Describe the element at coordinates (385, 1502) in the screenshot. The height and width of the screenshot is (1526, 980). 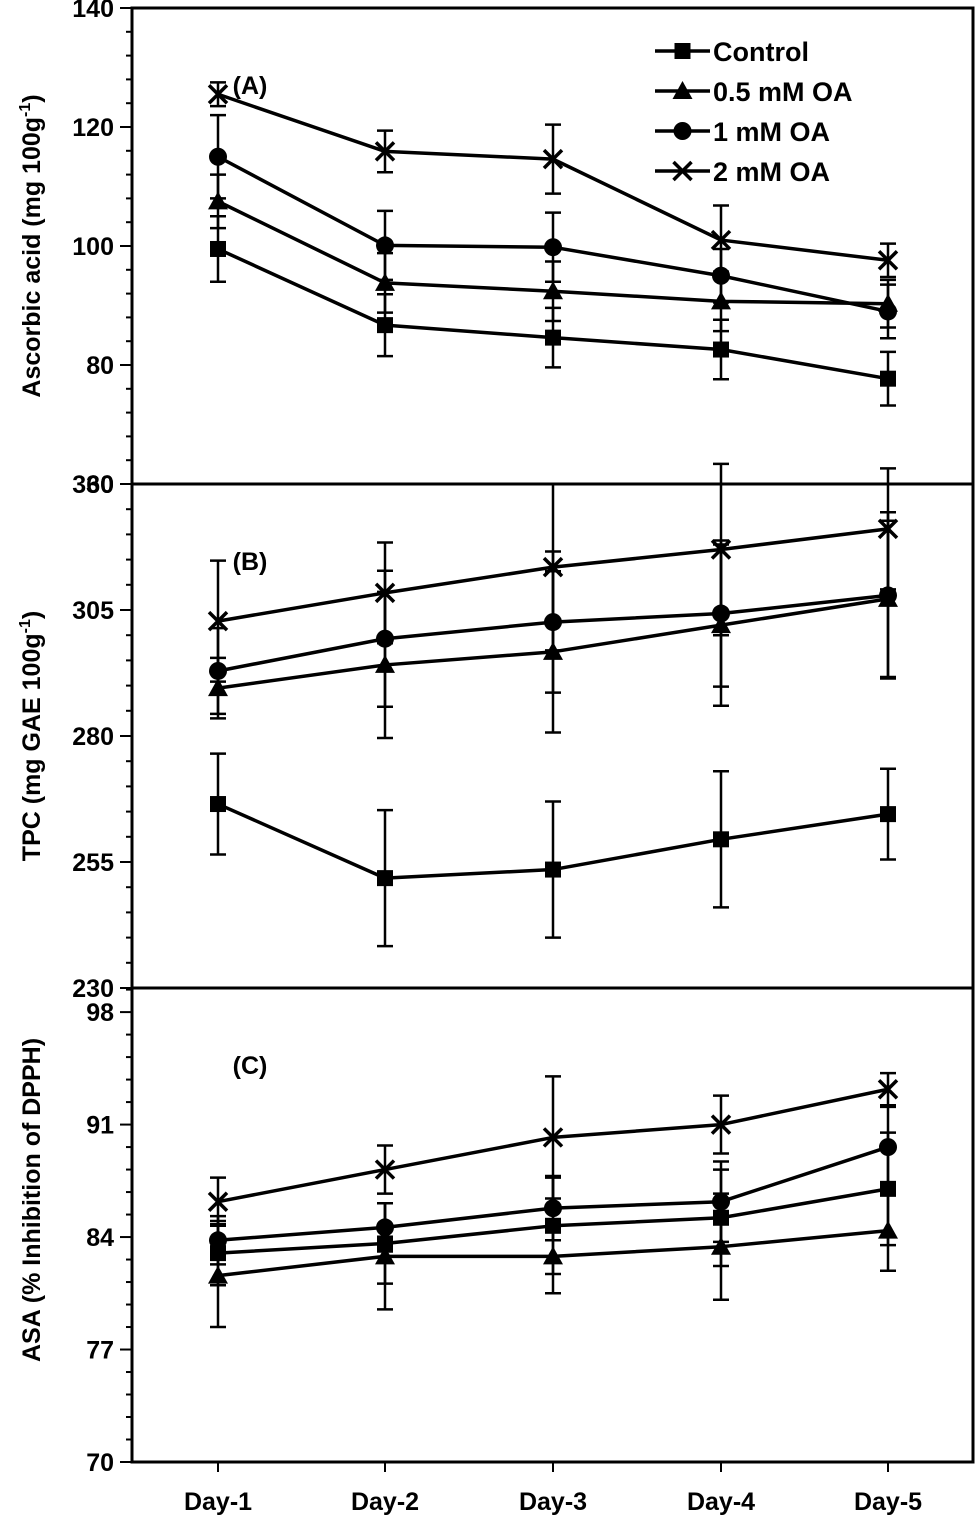
I see `x-tick-label: Day-2` at that location.